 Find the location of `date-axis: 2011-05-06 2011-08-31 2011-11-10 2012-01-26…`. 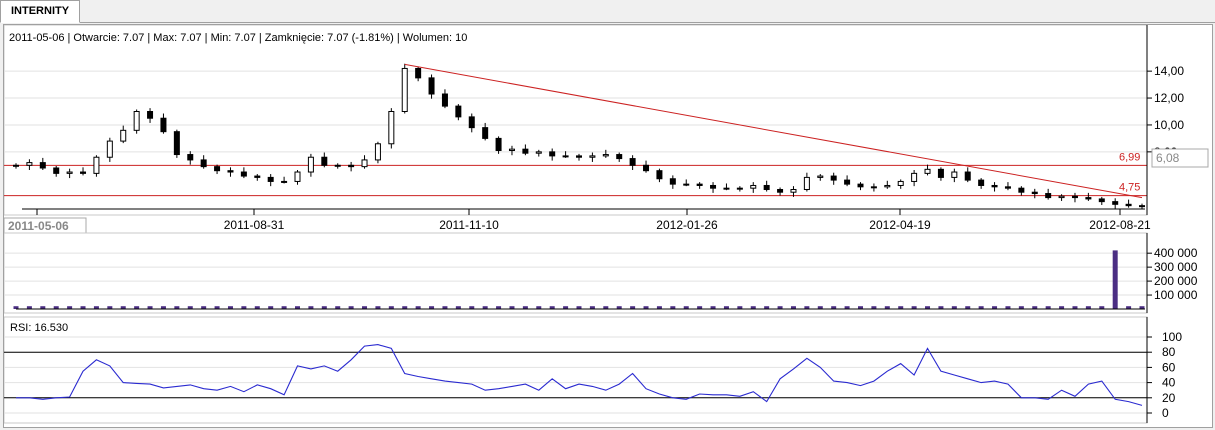

date-axis: 2011-05-06 2011-08-31 2011-11-10 2012-01-26… is located at coordinates (577, 221).